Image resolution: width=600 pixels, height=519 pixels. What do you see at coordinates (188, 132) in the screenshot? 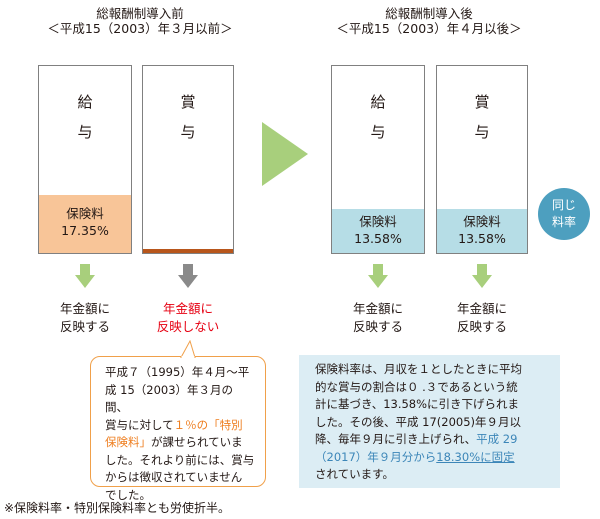
I see `before-bonus-label-2: 与` at bounding box center [188, 132].